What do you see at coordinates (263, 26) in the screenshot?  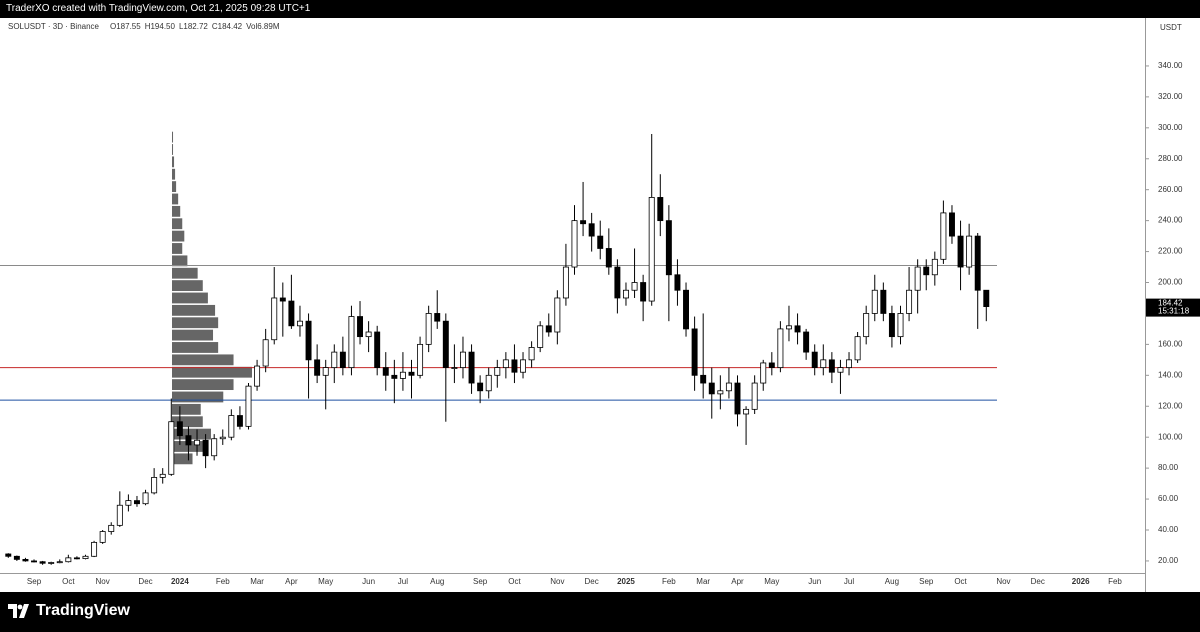 I see `ohlc-legend-item: Vol6.89M` at bounding box center [263, 26].